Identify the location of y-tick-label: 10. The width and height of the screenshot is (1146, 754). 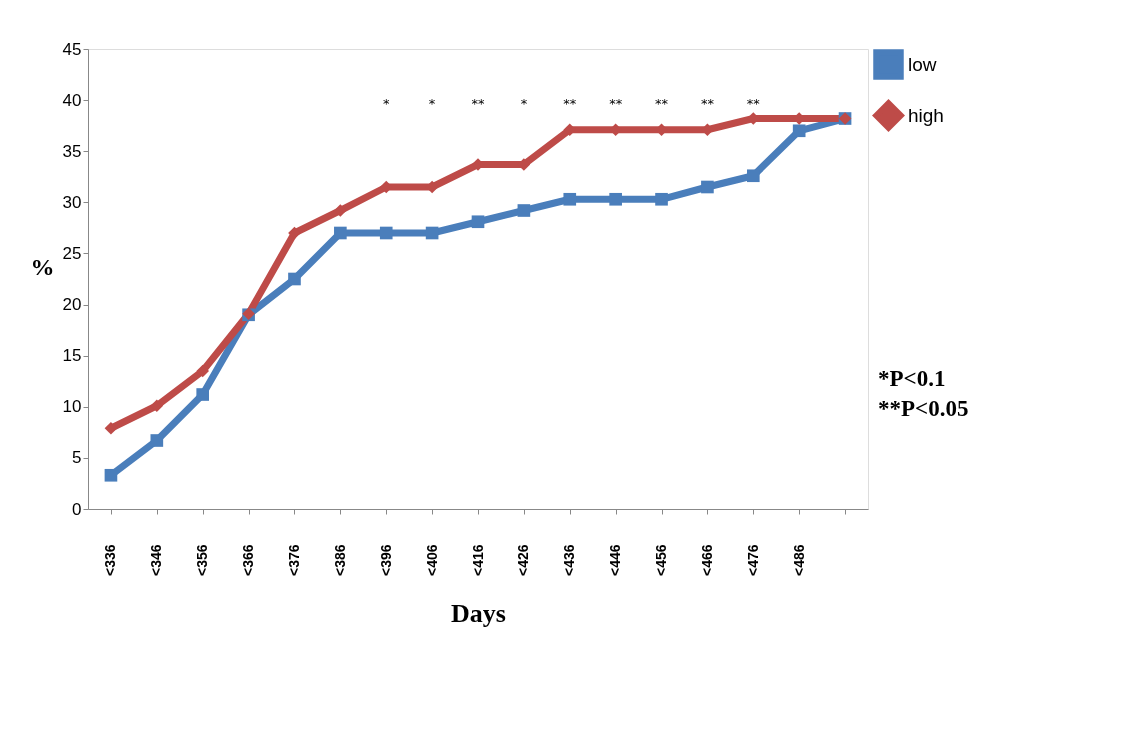
(72, 407).